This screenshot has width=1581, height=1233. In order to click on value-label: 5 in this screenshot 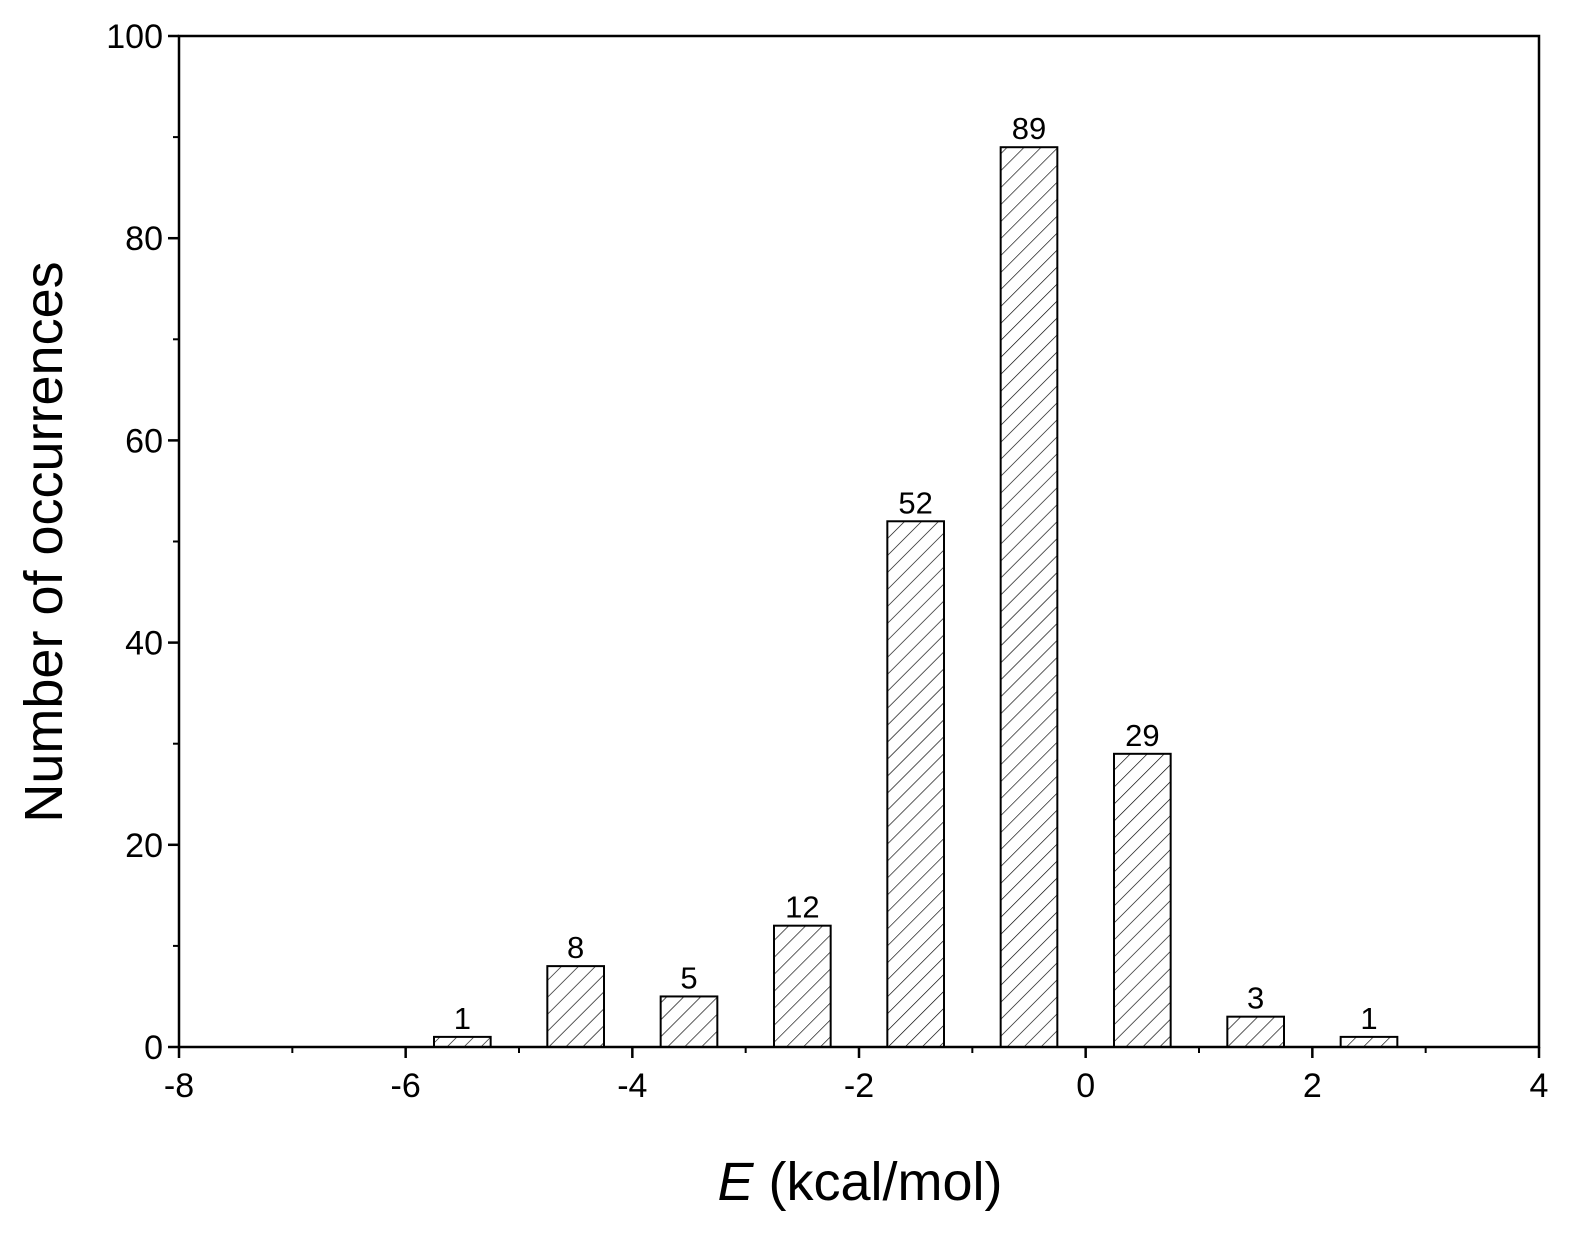, I will do `click(688, 977)`.